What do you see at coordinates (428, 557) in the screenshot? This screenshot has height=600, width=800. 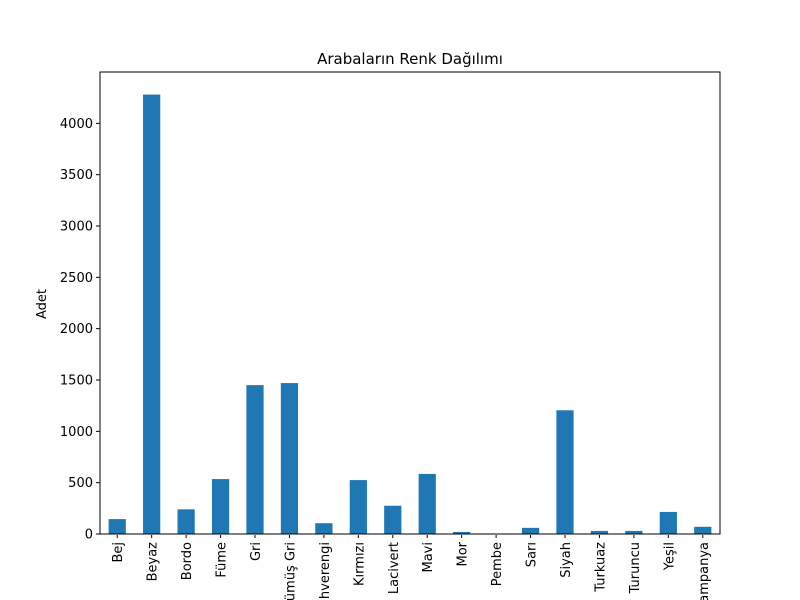 I see `x-tick-label: Mavi` at bounding box center [428, 557].